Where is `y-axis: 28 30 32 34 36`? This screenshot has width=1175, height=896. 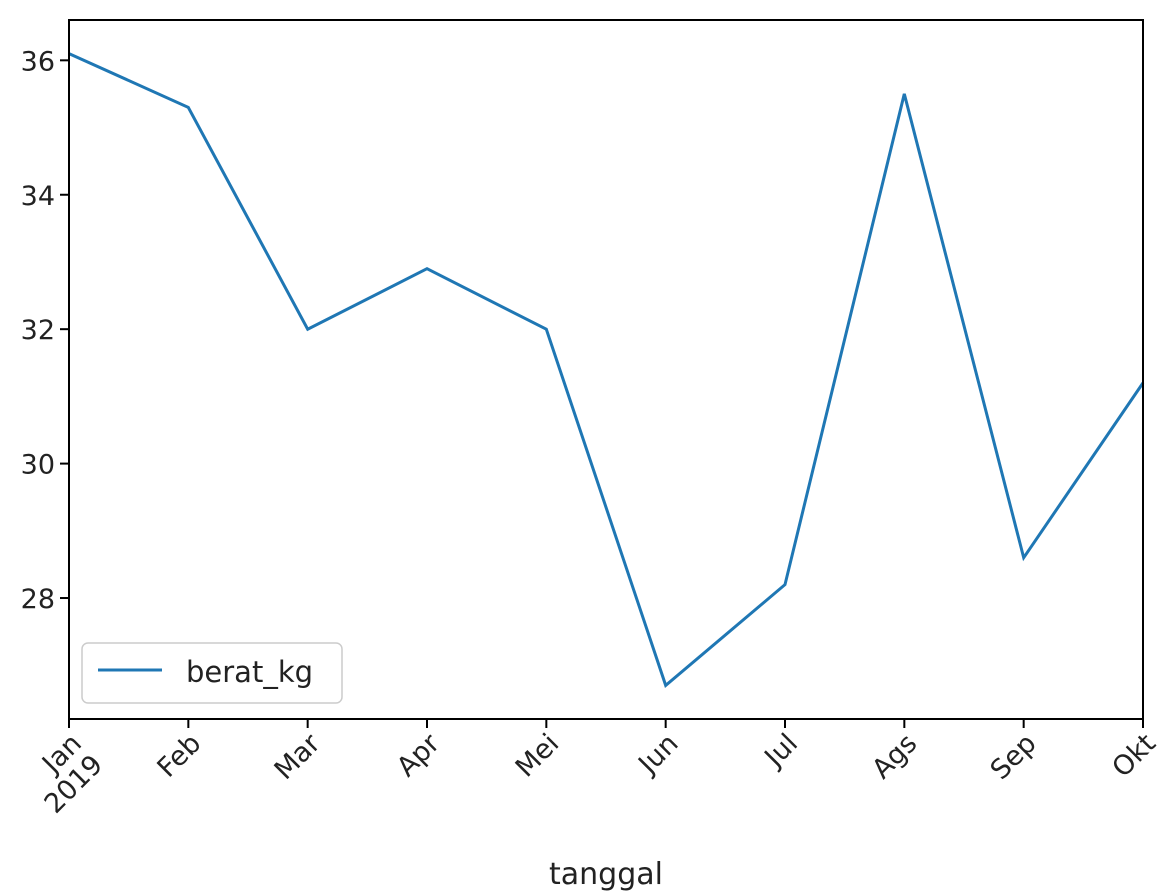
y-axis: 28 30 32 34 36 is located at coordinates (45, 330).